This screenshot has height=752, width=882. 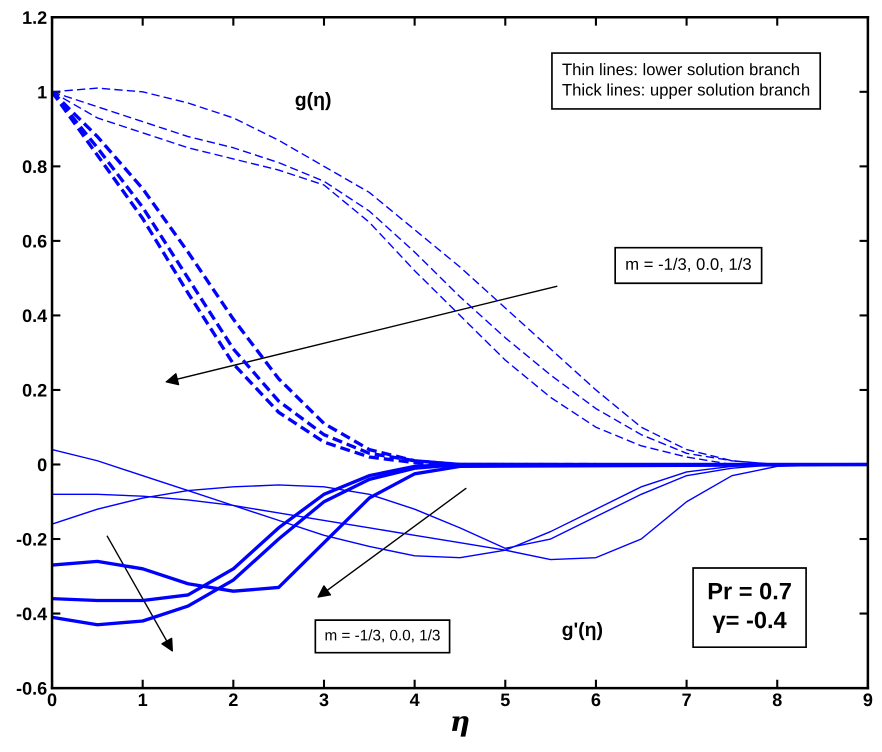 I want to click on y-tick-label: 0.2, so click(x=34, y=390).